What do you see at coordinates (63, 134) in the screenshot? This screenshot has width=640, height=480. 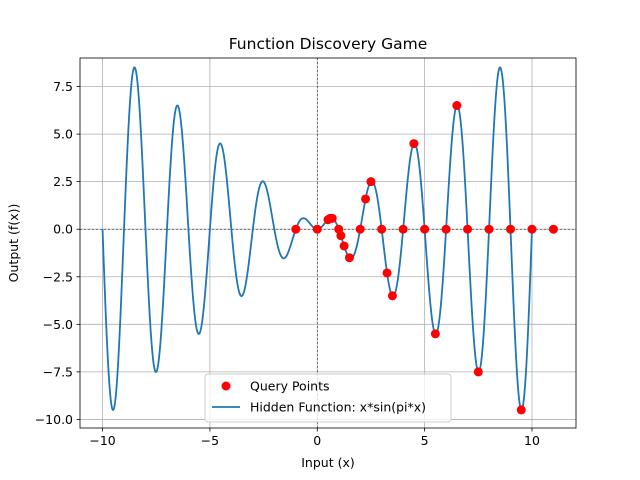 I see `y-tick-label: 5.0` at bounding box center [63, 134].